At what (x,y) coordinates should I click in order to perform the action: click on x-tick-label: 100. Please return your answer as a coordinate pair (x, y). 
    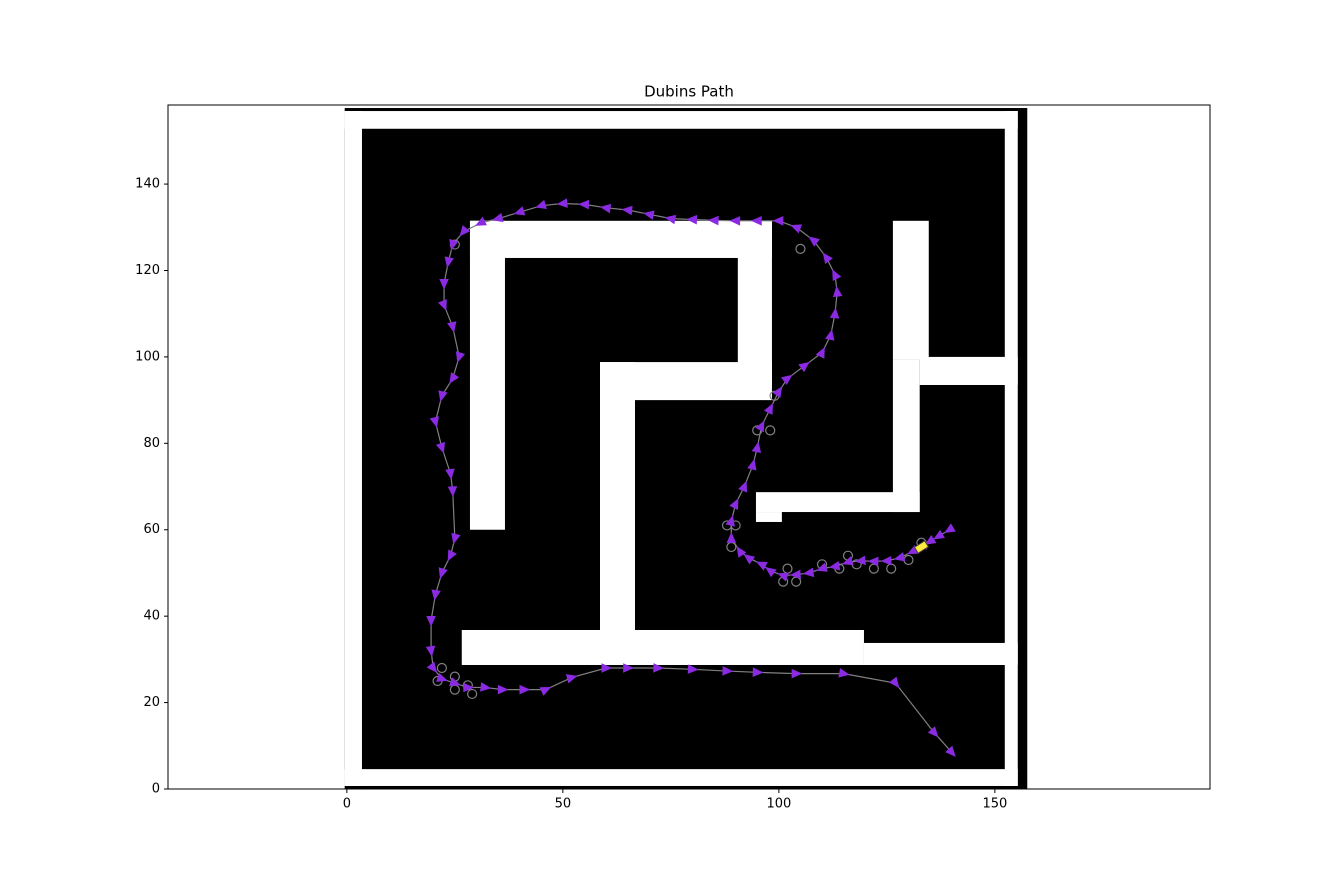
    Looking at the image, I should click on (778, 804).